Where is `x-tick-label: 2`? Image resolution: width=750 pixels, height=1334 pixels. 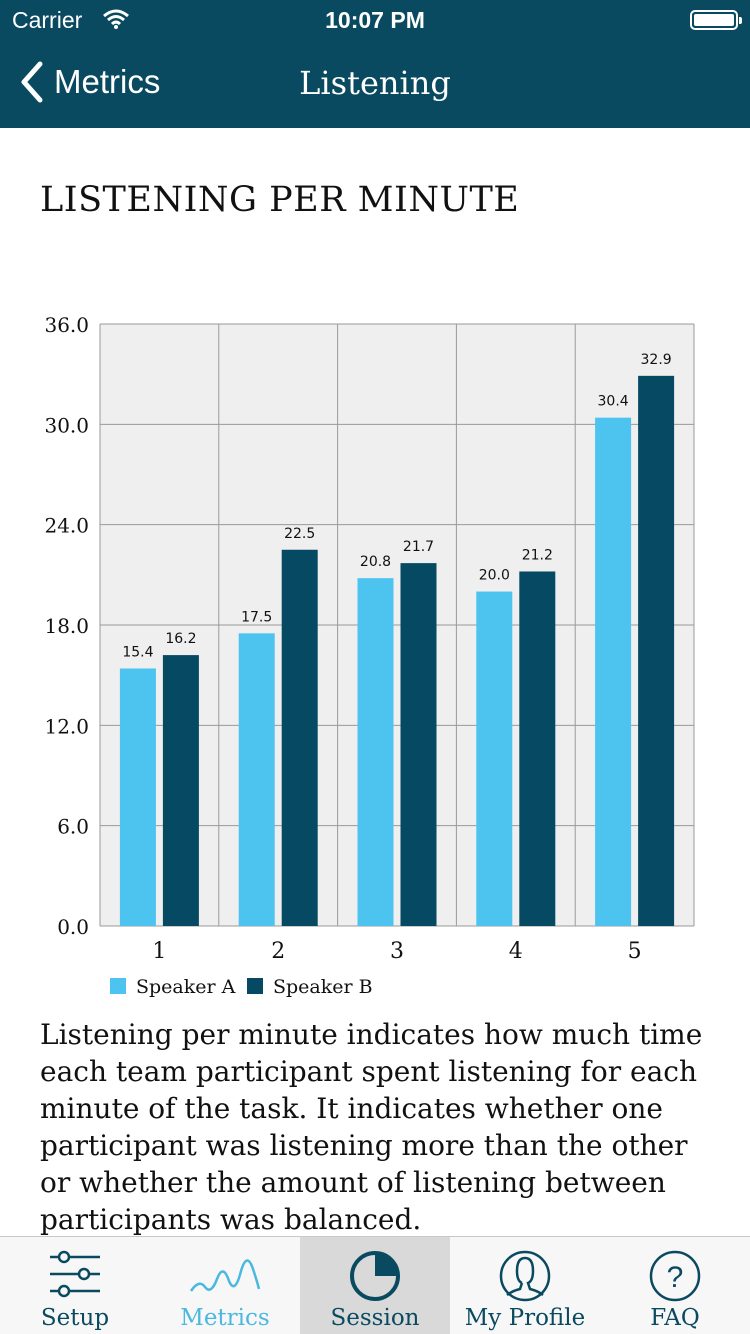
x-tick-label: 2 is located at coordinates (278, 951).